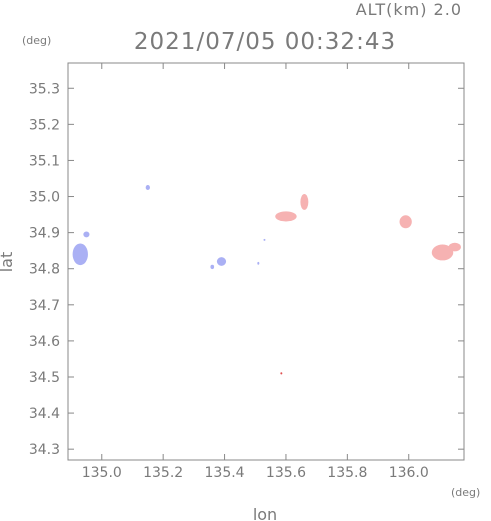 The image size is (491, 521). What do you see at coordinates (409, 9) in the screenshot?
I see `altitude-label: ALT(km) 2.0` at bounding box center [409, 9].